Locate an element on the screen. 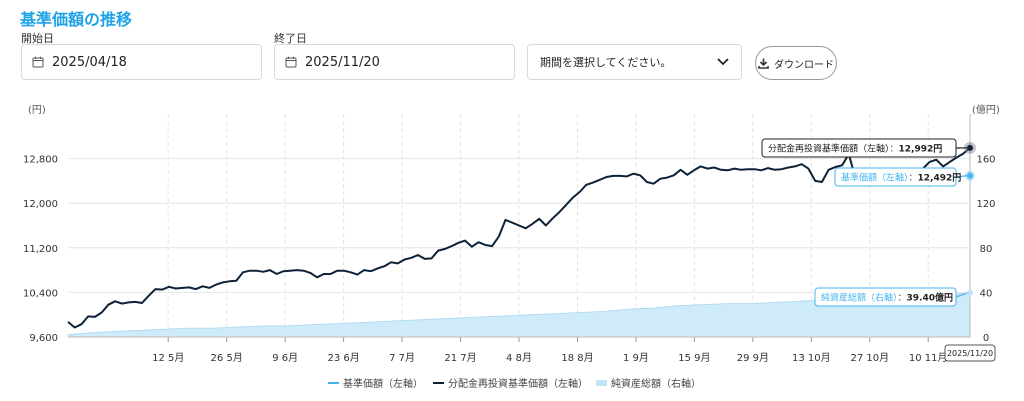  tooltip-text: 純資産総額（右軸）：39.40億円 is located at coordinates (887, 298).